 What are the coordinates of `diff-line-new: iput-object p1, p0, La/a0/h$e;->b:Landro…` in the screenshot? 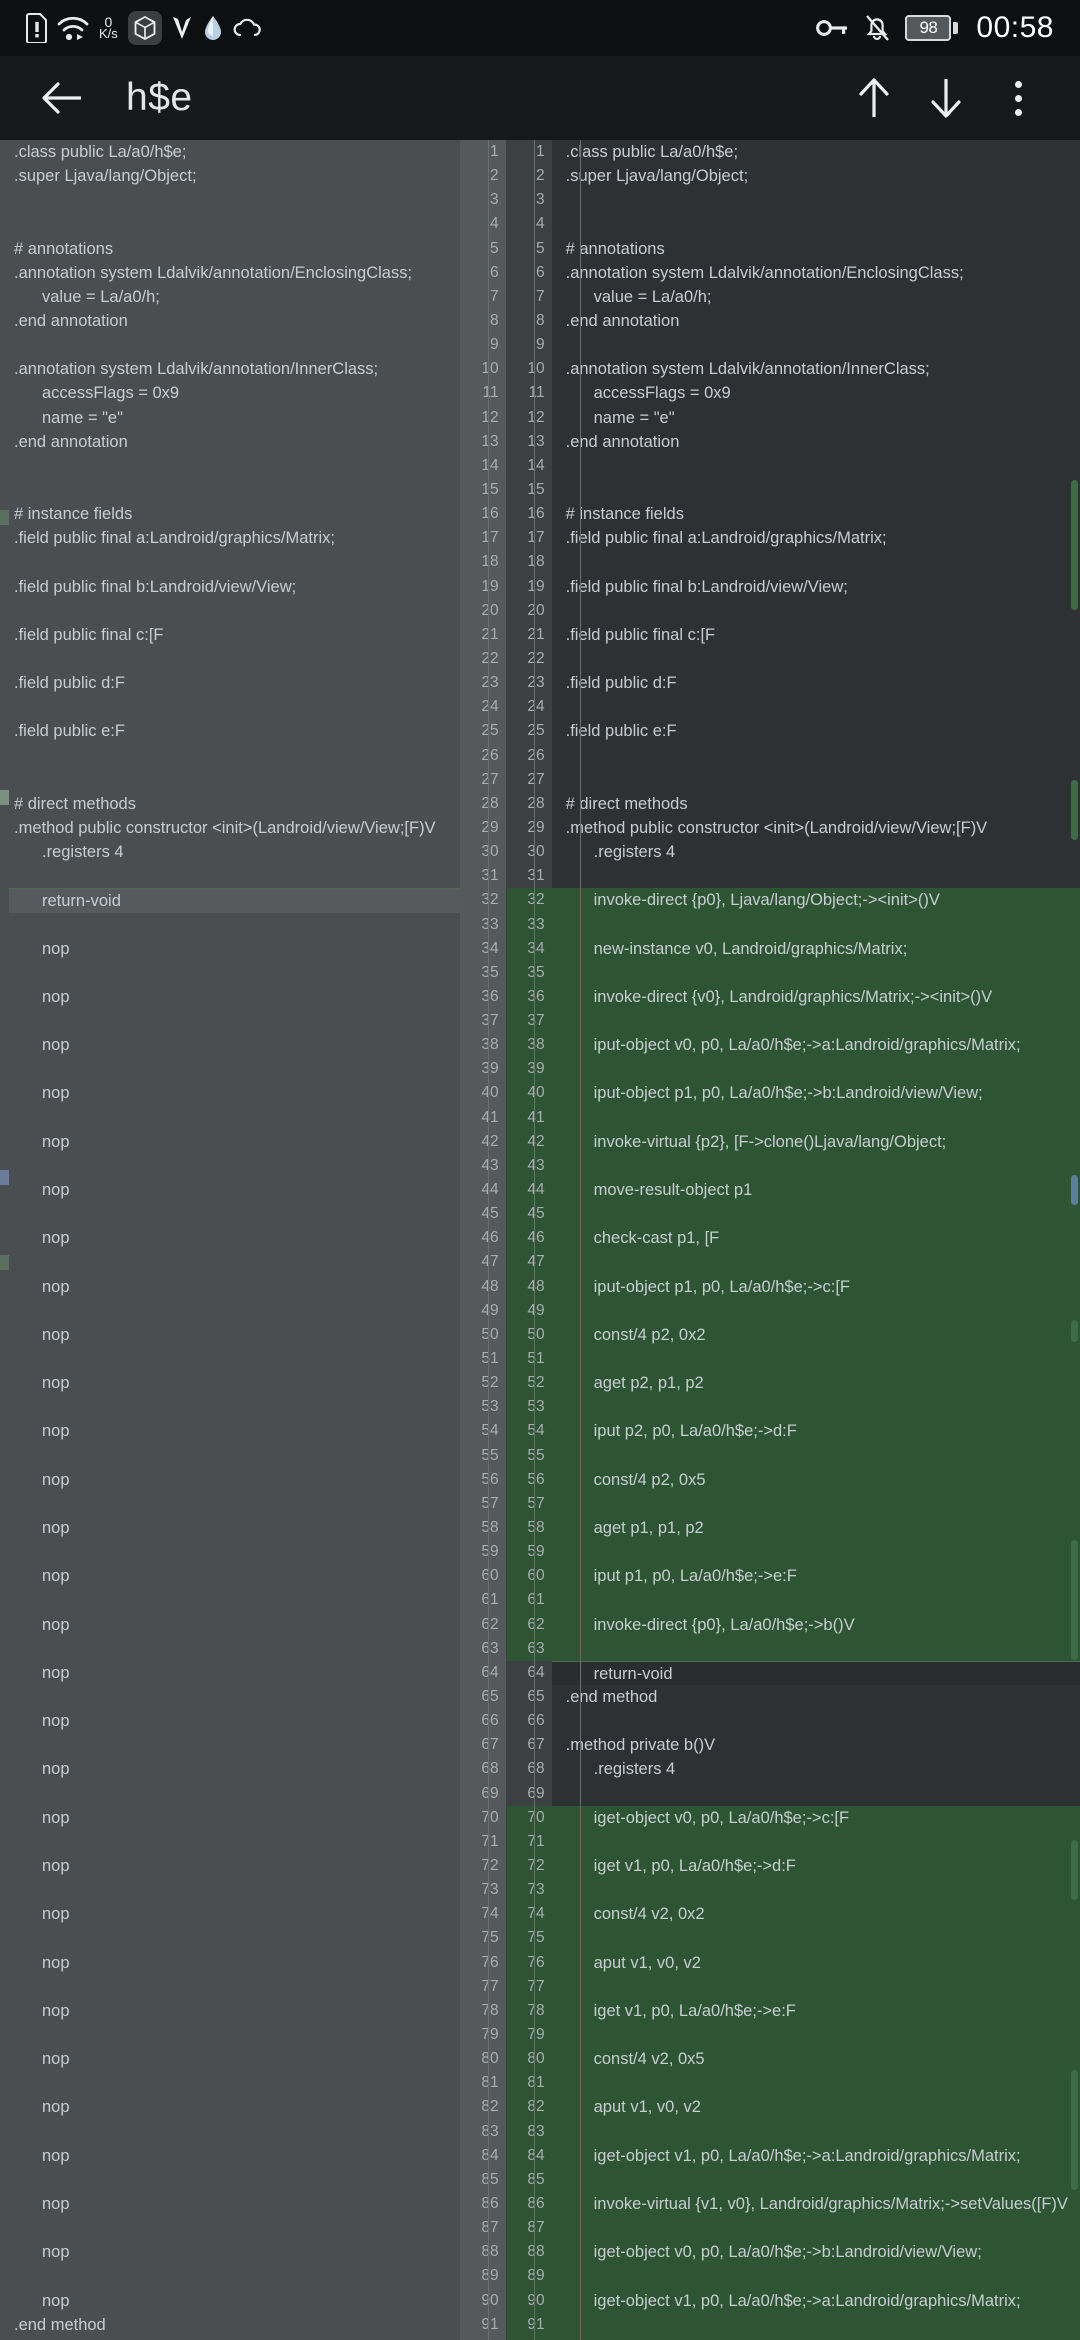 It's located at (815, 1093).